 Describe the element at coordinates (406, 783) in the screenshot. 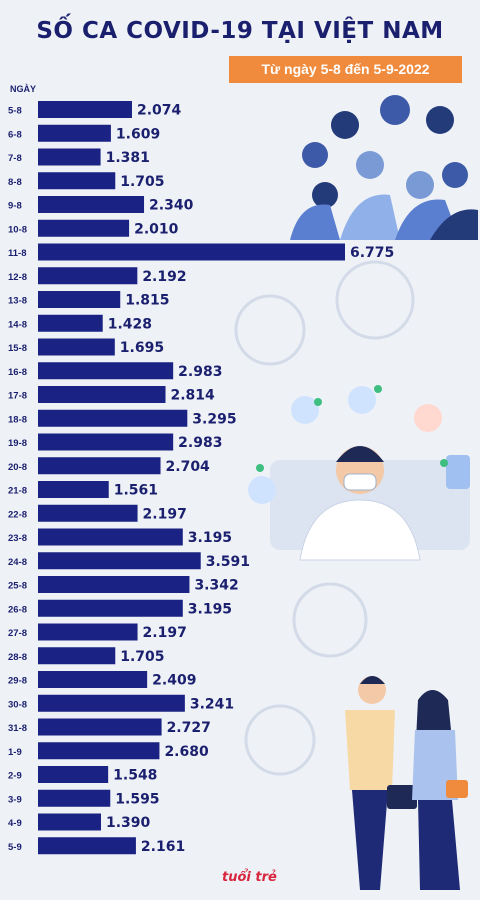

I see `couple-illustration` at that location.